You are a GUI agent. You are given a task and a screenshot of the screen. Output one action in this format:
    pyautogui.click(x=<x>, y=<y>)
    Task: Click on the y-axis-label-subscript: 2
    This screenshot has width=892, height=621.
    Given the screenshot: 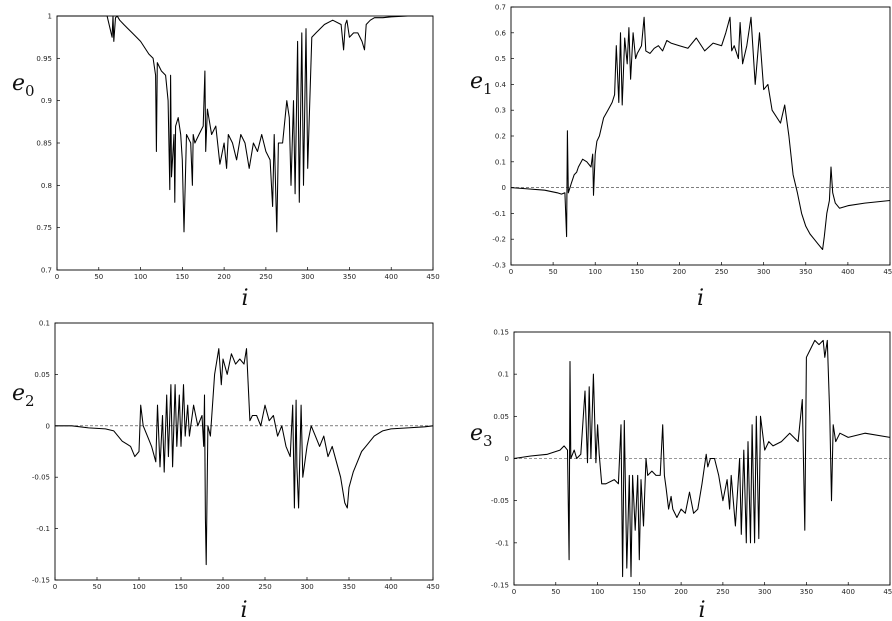 What is the action you would take?
    pyautogui.click(x=30, y=401)
    